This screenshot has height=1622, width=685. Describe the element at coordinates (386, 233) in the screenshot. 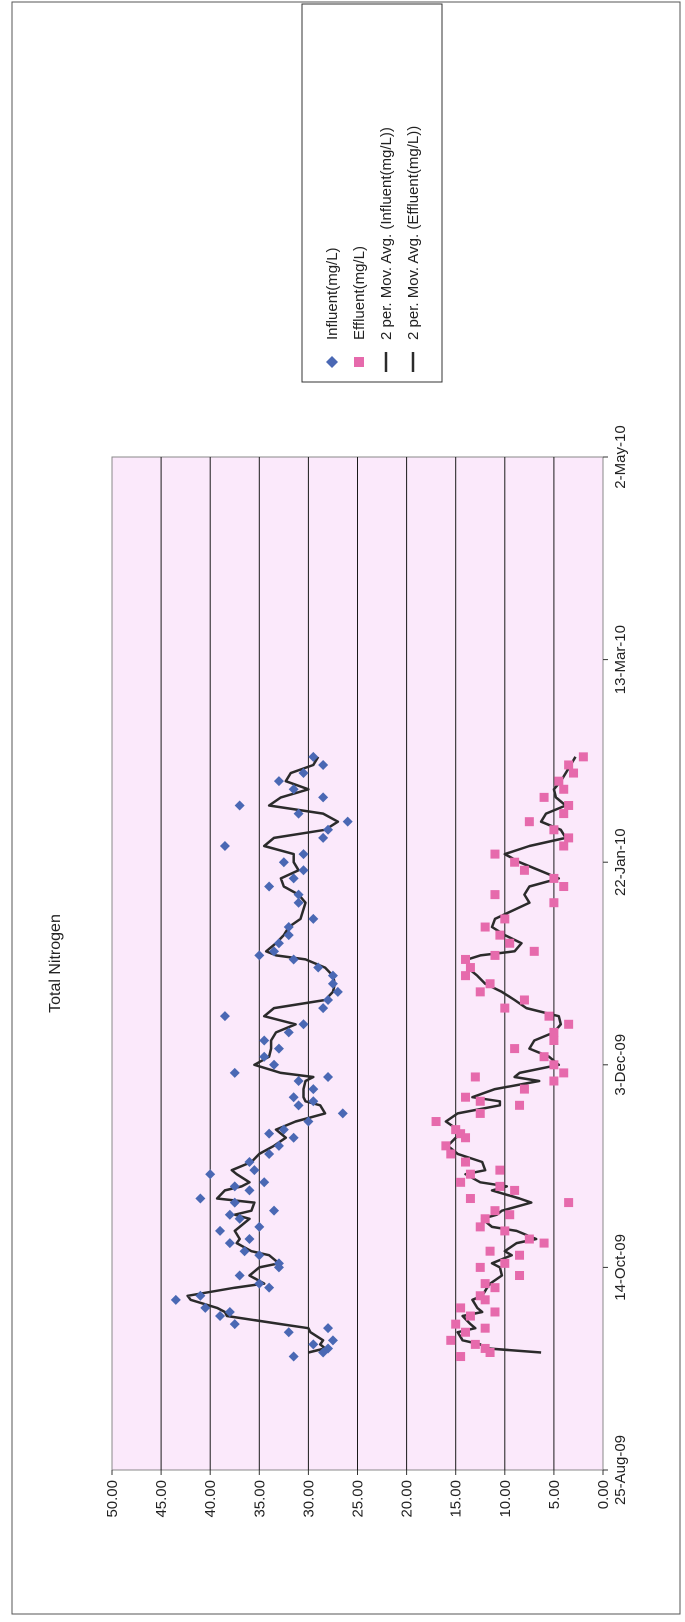

I see `legend-label: 2 per. Mov. Avg. (Influent(mg/L))` at that location.